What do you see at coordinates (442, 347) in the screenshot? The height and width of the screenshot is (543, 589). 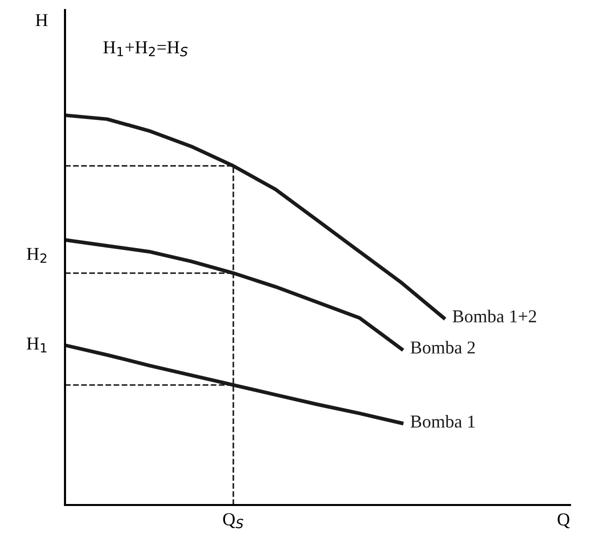 I see `series-label: Bomba 2` at bounding box center [442, 347].